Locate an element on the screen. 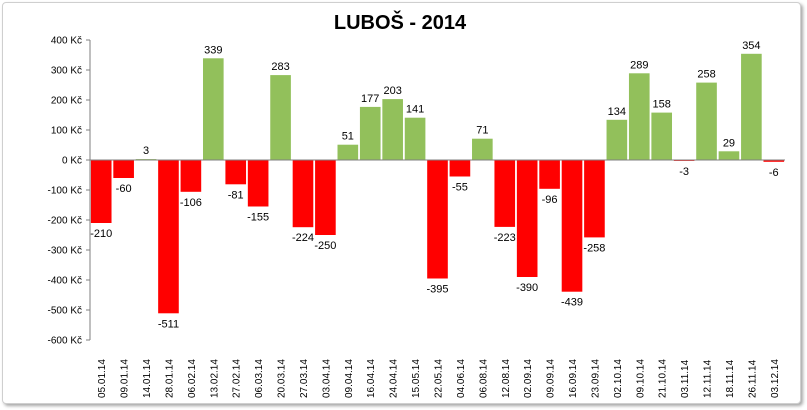 The width and height of the screenshot is (807, 410). data-label: 289 is located at coordinates (639, 65).